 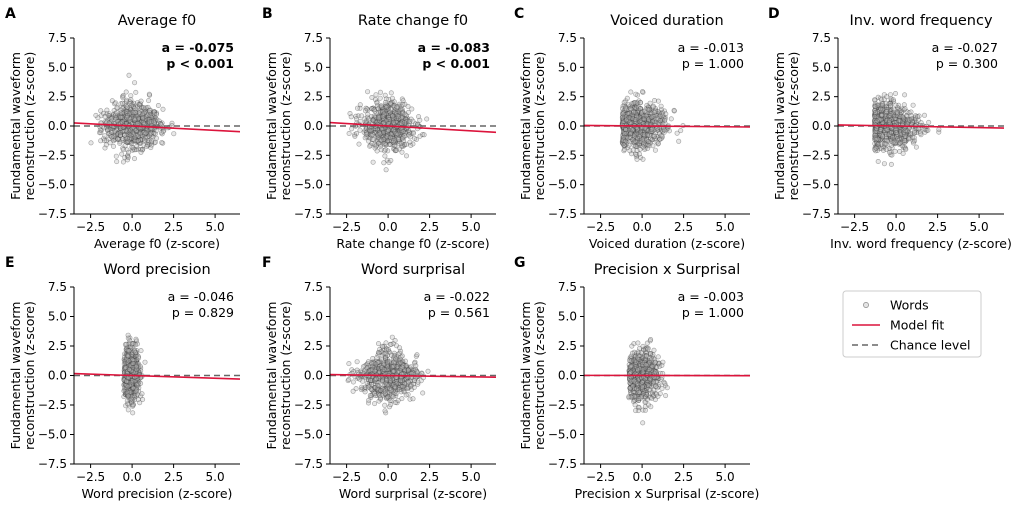 What do you see at coordinates (562, 155) in the screenshot?
I see `y-tick-label: −2.5` at bounding box center [562, 155].